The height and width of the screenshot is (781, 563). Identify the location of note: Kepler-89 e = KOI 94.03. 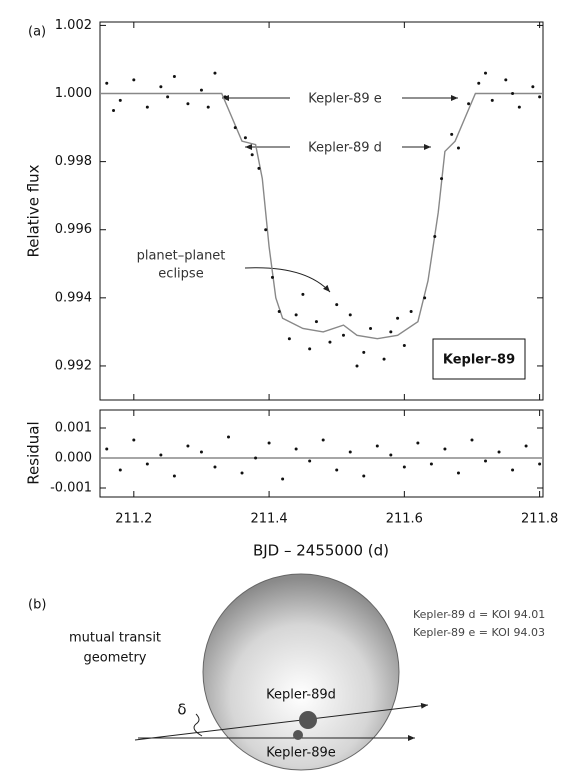
(479, 632).